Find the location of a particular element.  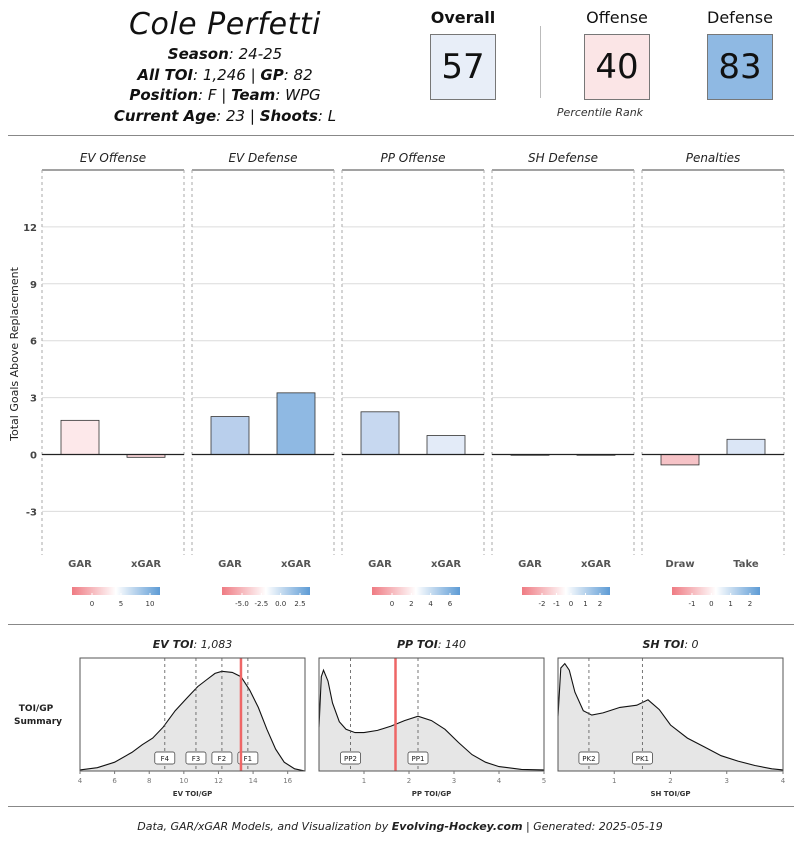

footer-brand: Evolving-Hockey.com is located at coordinates (457, 826).